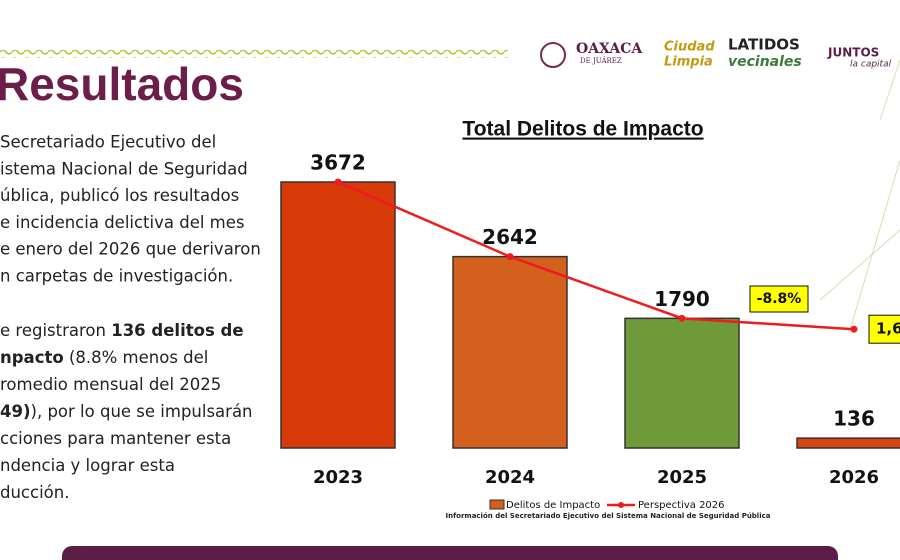 This screenshot has height=560, width=900. What do you see at coordinates (888, 329) in the screenshot?
I see `data-label: 1,6` at bounding box center [888, 329].